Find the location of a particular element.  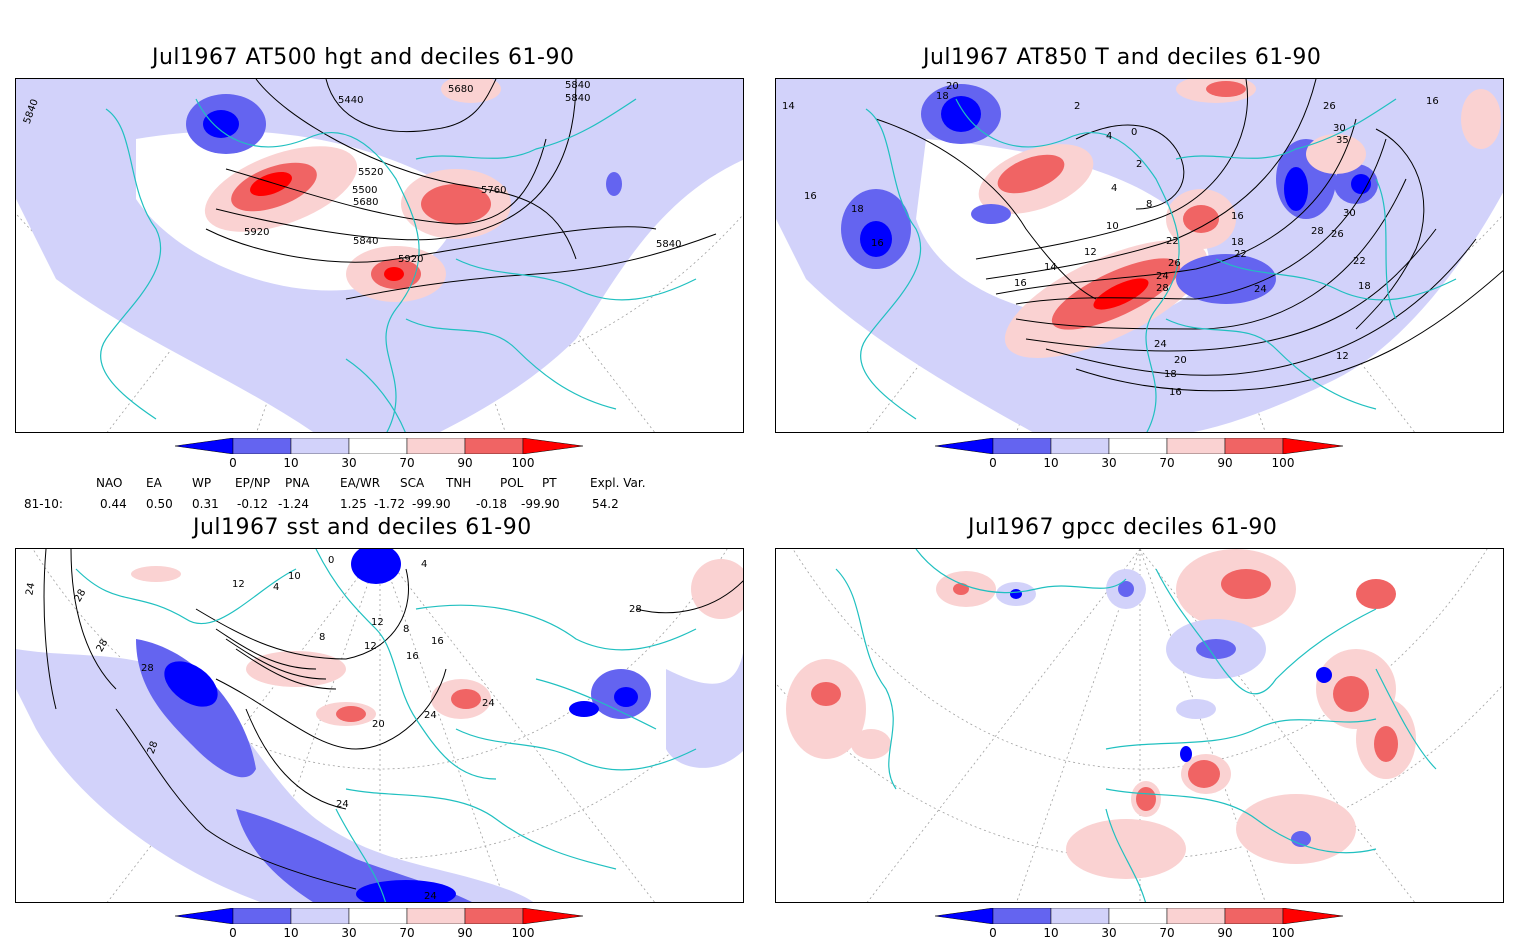

colorbar-gpcc: 0 10 30 70 90 100 is located at coordinates (1139, 923).